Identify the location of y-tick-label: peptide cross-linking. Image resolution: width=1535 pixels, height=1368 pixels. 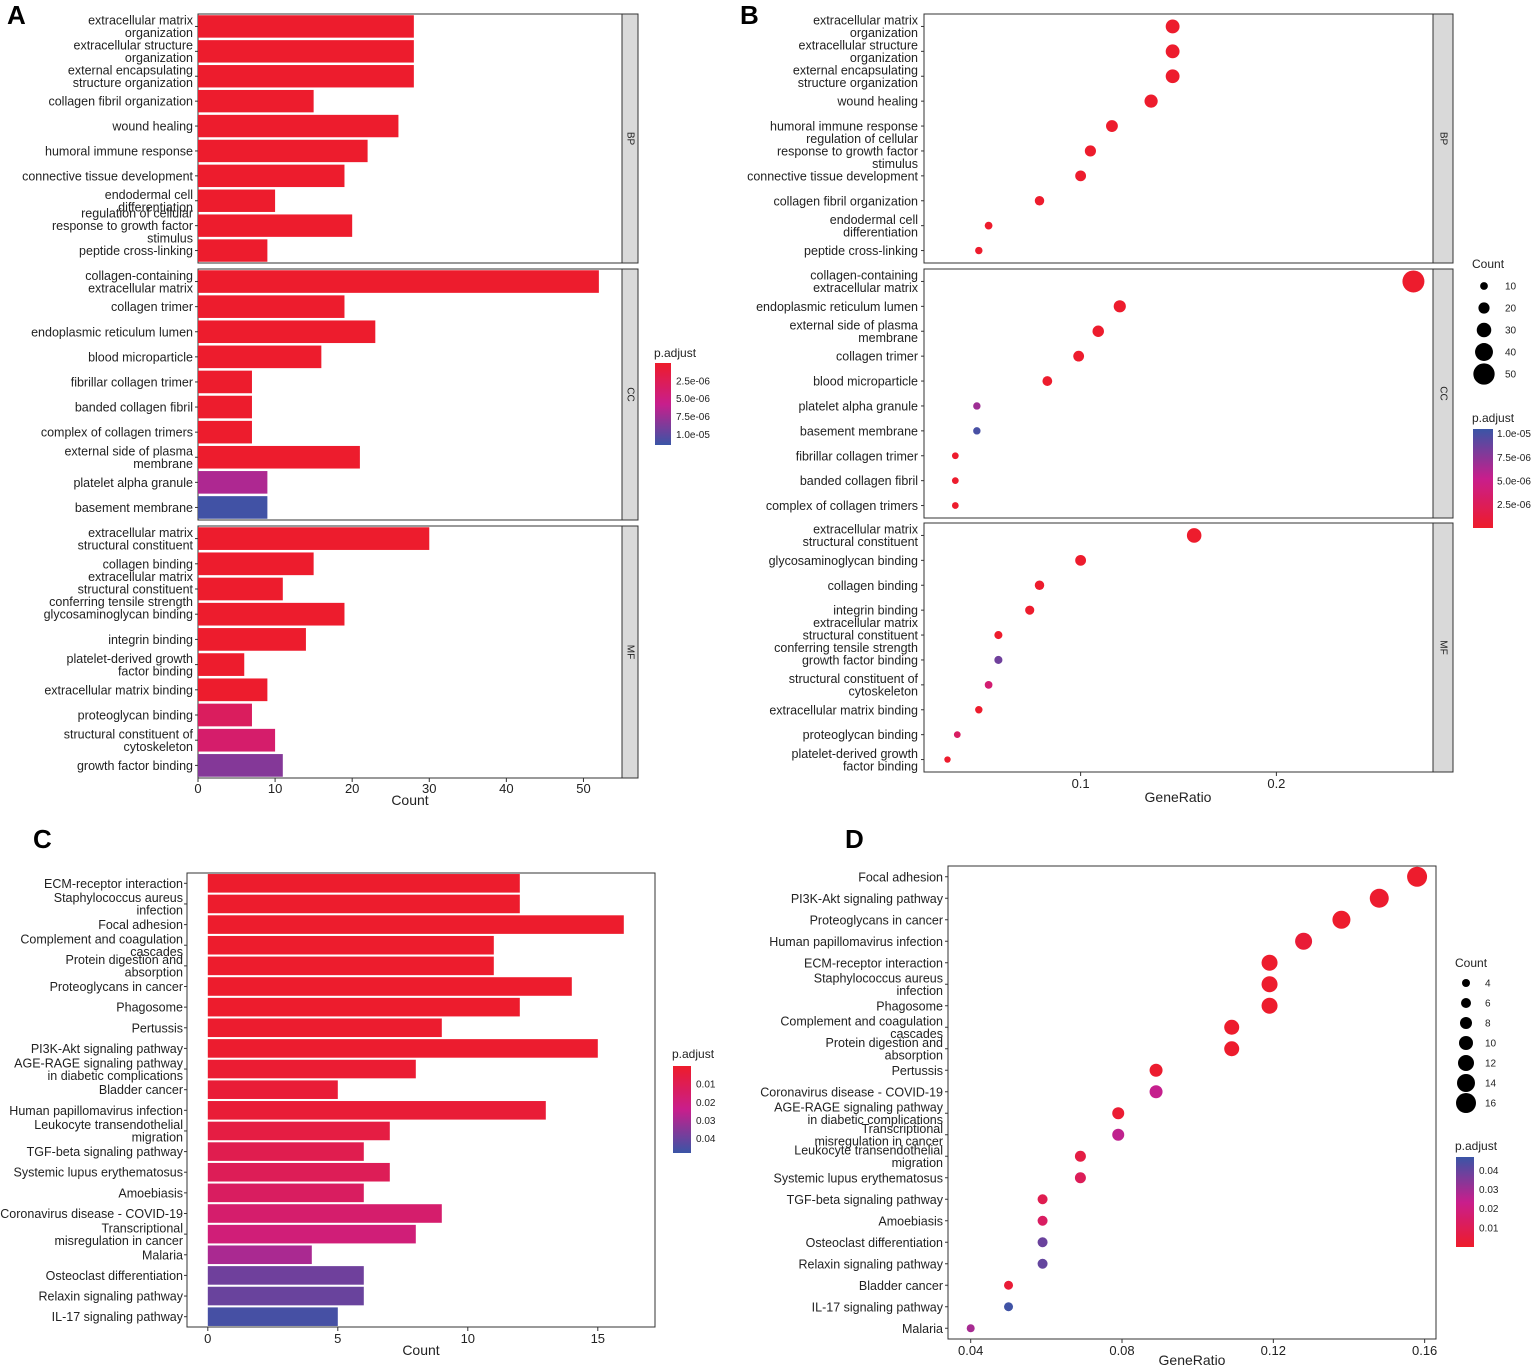
(136, 251).